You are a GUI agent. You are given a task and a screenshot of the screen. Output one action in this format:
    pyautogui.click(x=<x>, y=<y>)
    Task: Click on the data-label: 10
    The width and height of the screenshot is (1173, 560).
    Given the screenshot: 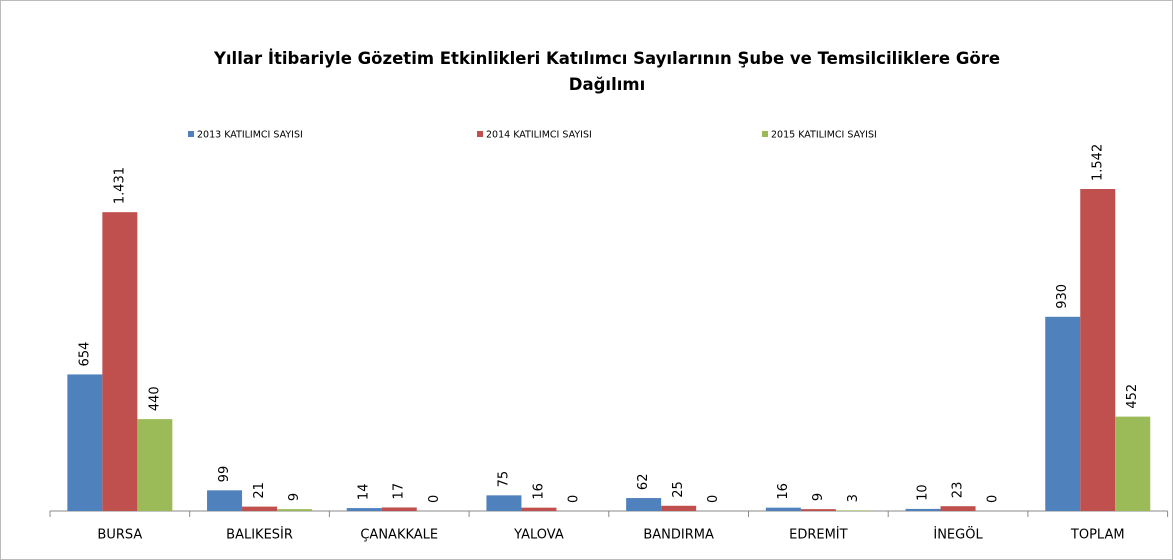 What is the action you would take?
    pyautogui.click(x=923, y=492)
    